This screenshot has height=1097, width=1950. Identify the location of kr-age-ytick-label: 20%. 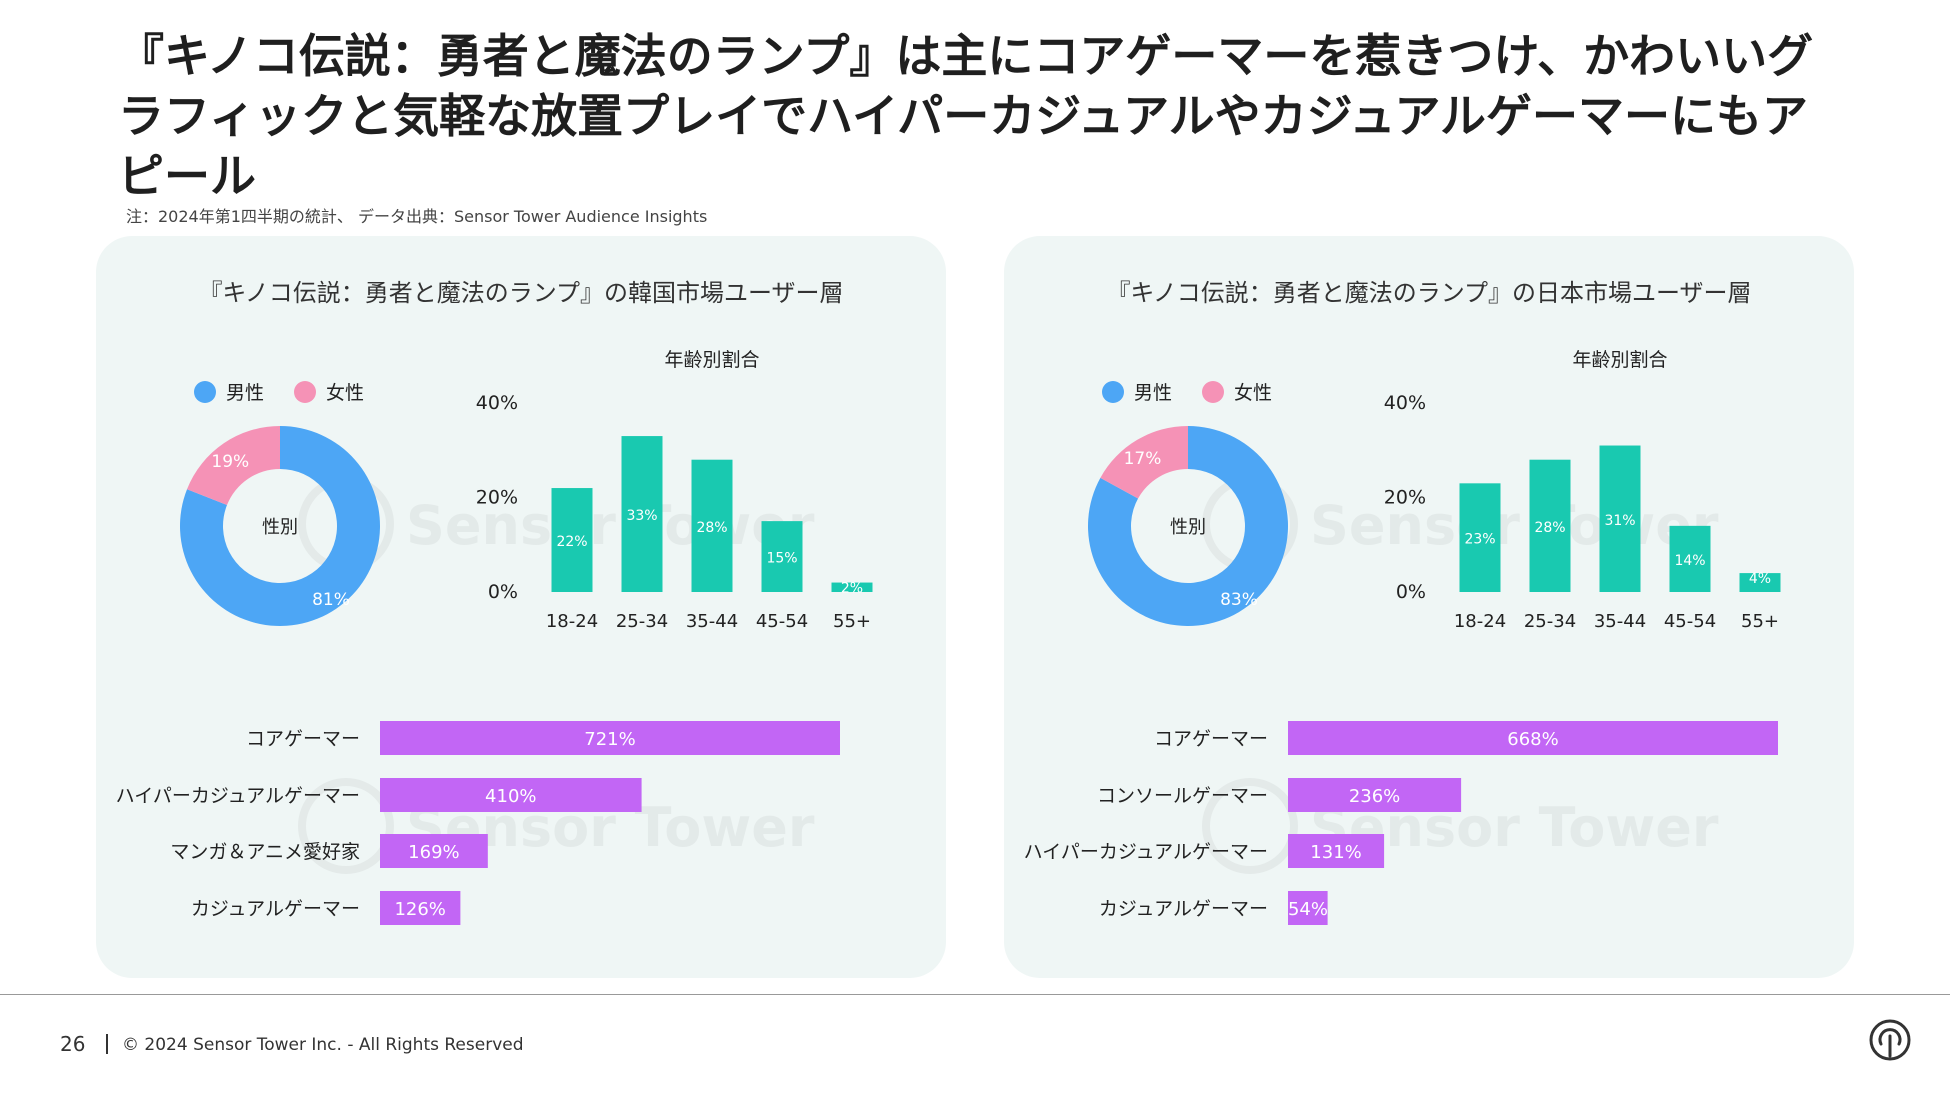
(497, 498).